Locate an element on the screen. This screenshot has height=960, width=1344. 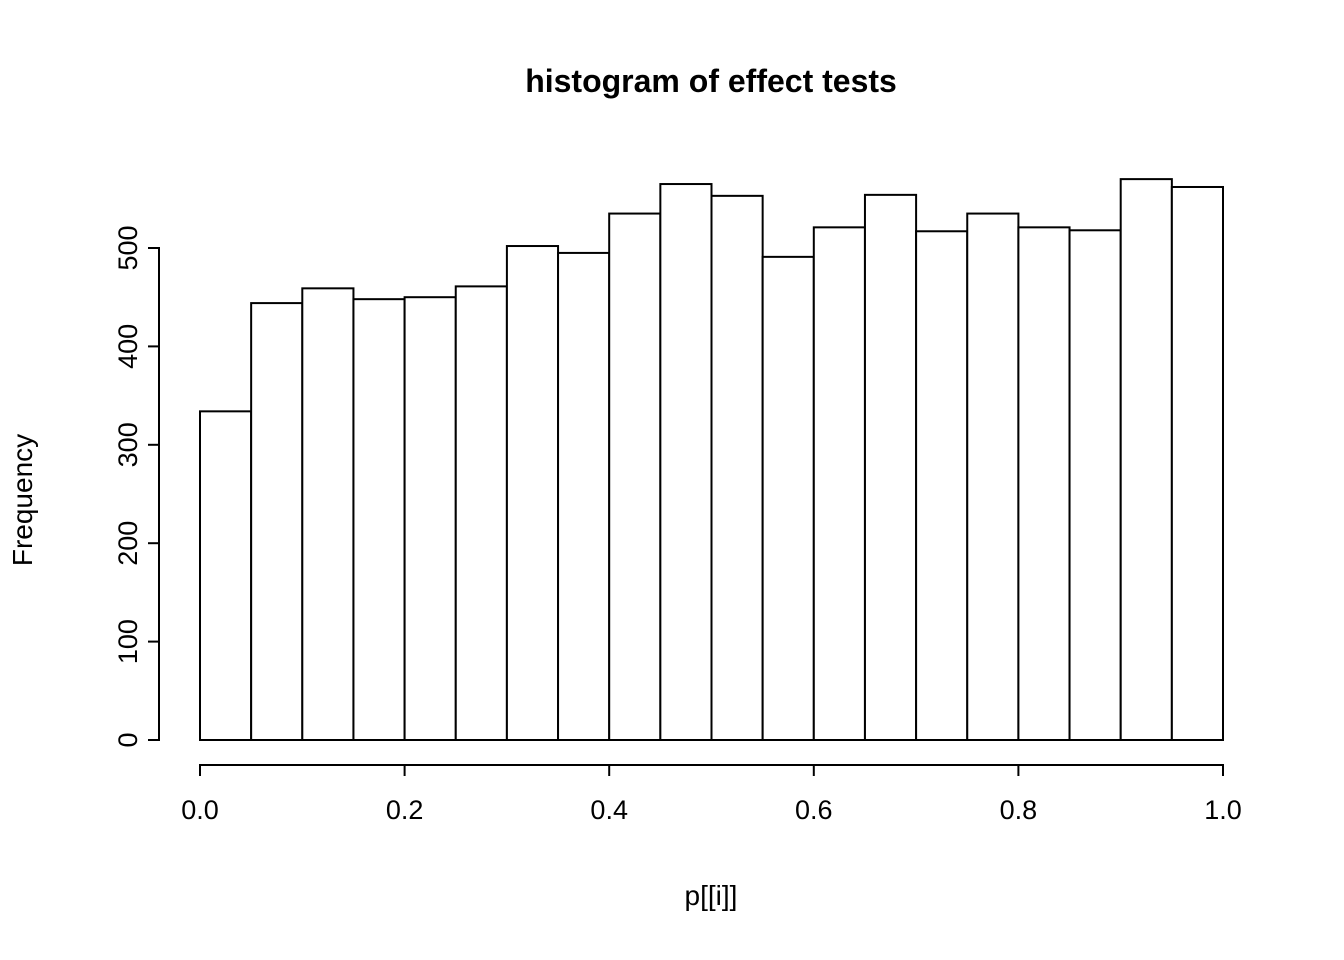
x-axis-label: p[[i]] is located at coordinates (711, 895).